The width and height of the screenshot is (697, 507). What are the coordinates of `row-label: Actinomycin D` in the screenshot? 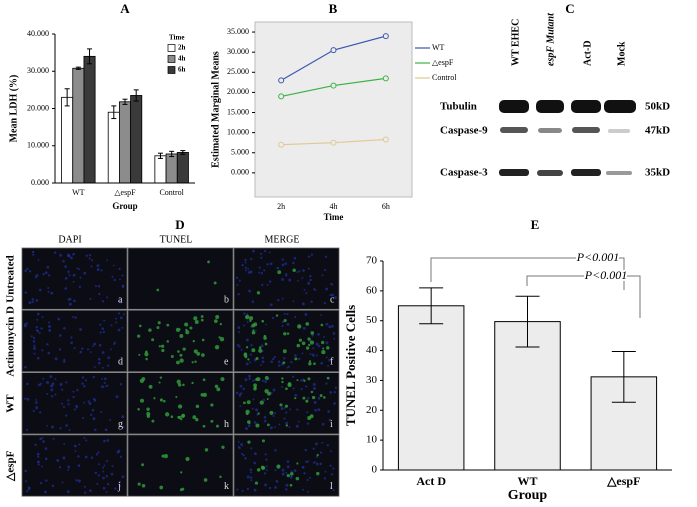 It's located at (11, 341).